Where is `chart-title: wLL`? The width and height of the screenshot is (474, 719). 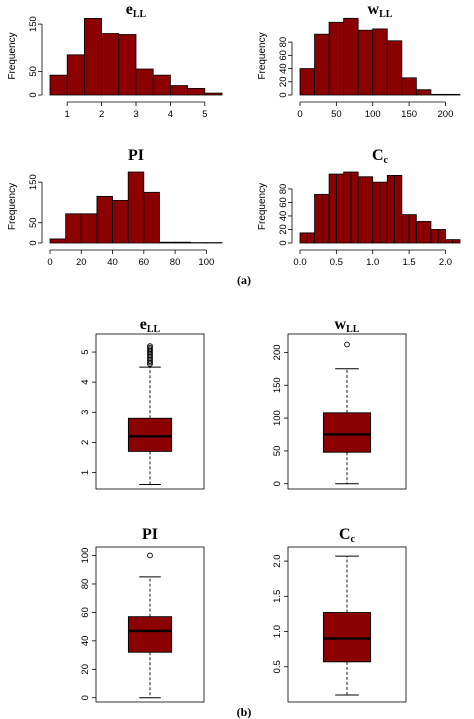 chart-title: wLL is located at coordinates (380, 10).